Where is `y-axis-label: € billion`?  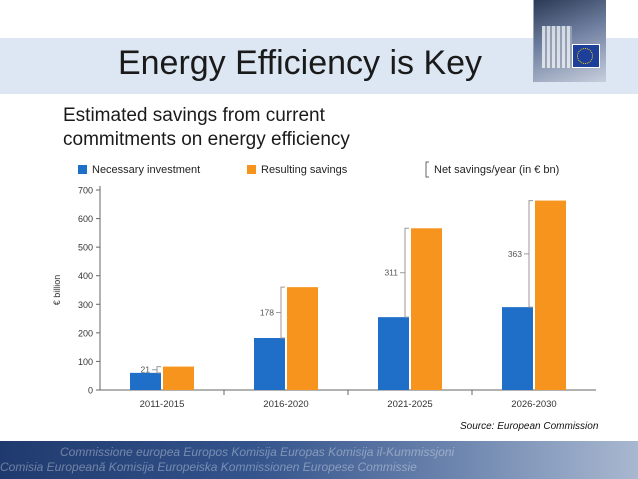 y-axis-label: € billion is located at coordinates (57, 290).